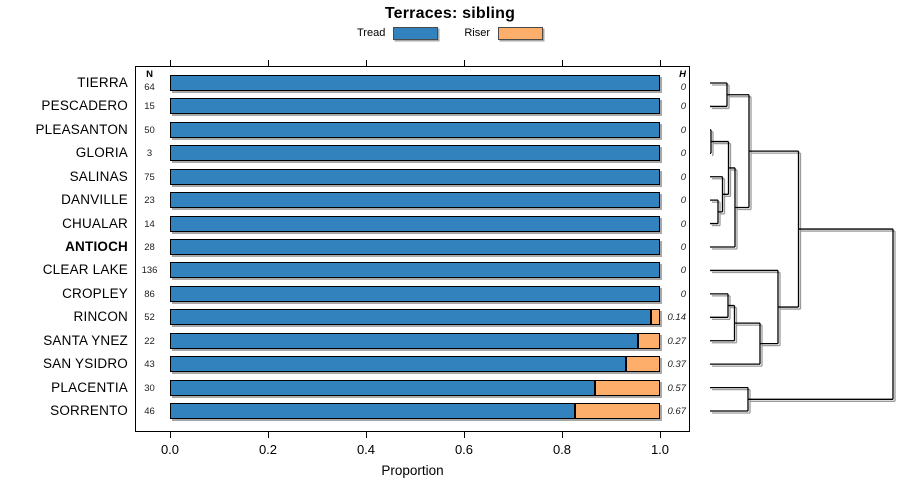 This screenshot has width=900, height=500. Describe the element at coordinates (149, 412) in the screenshot. I see `n-value: 46` at that location.